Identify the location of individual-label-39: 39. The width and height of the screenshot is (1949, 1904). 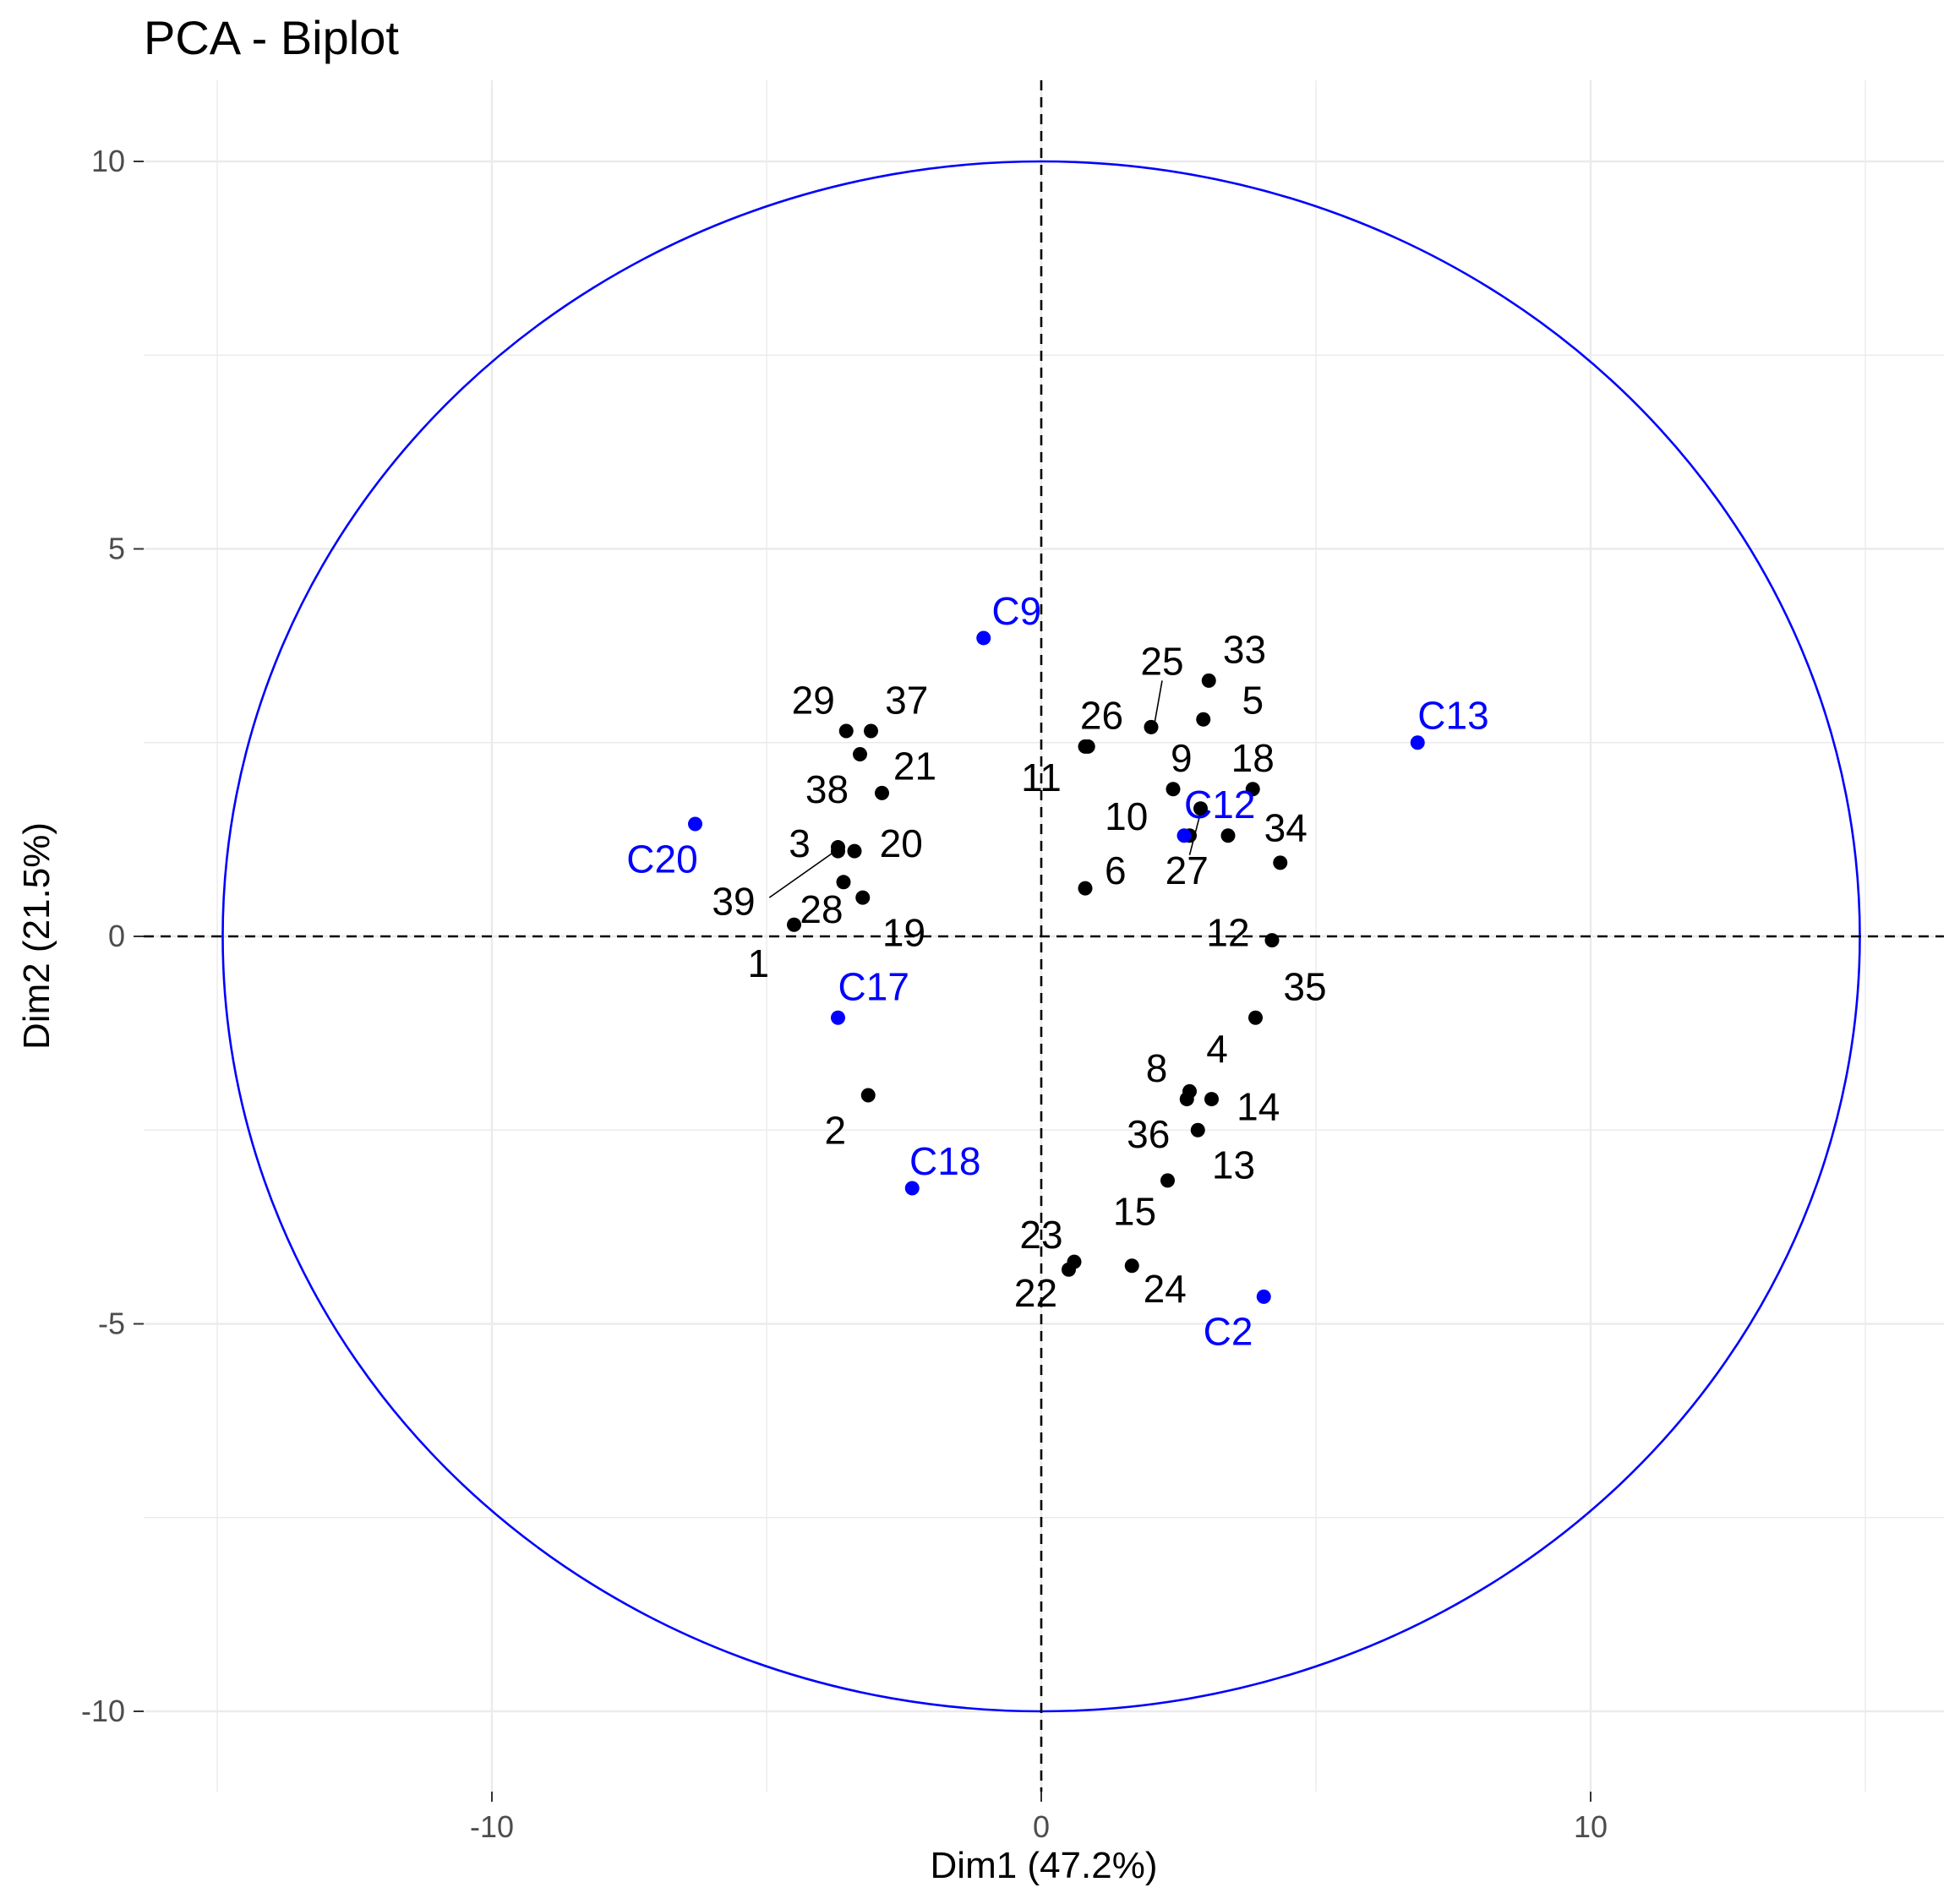
(733, 902).